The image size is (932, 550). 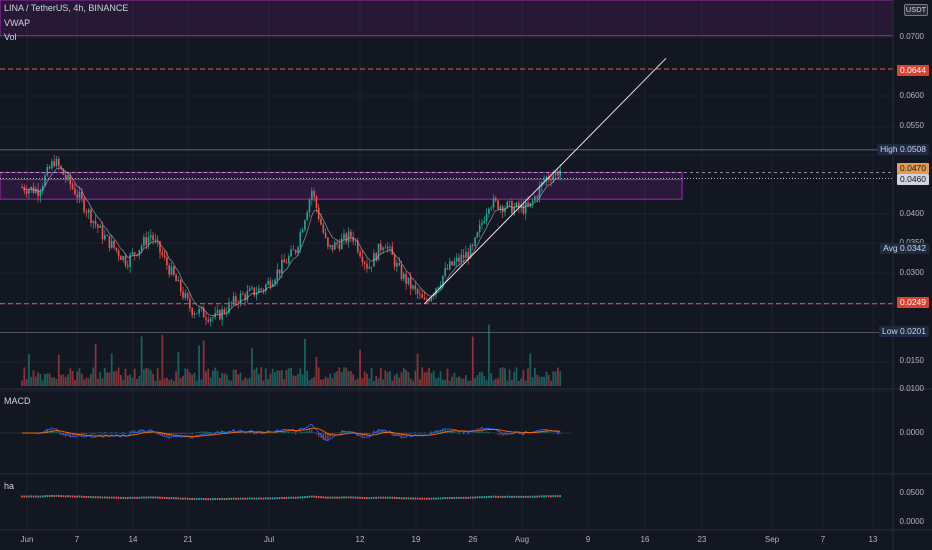 I want to click on currency-badge: USDT, so click(x=916, y=10).